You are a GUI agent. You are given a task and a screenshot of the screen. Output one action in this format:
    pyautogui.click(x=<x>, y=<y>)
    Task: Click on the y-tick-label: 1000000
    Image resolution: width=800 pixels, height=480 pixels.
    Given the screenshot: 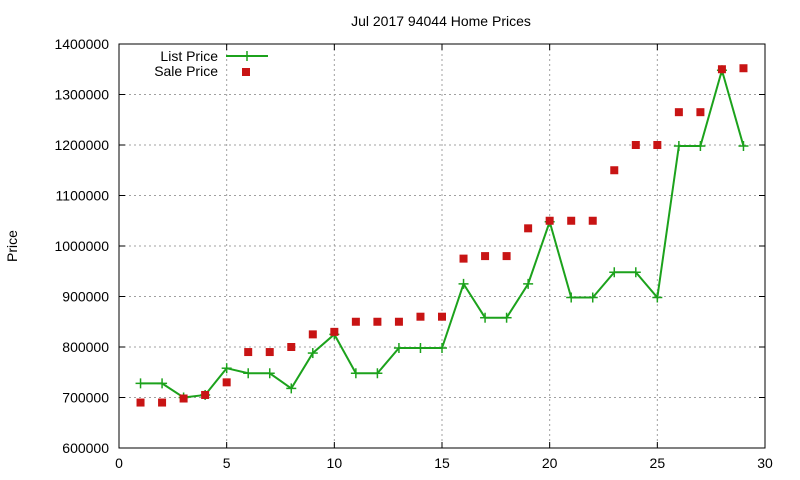 What is the action you would take?
    pyautogui.click(x=81, y=246)
    